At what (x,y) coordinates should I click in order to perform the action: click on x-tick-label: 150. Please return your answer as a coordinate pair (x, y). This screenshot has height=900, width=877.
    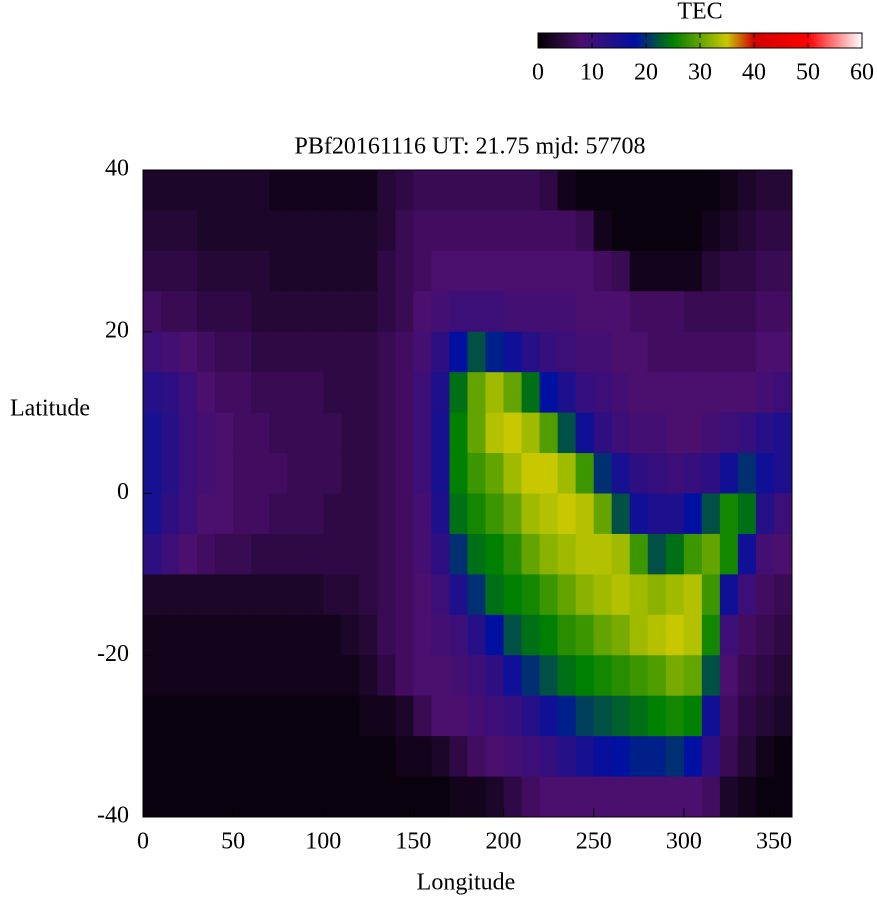
    Looking at the image, I should click on (413, 842).